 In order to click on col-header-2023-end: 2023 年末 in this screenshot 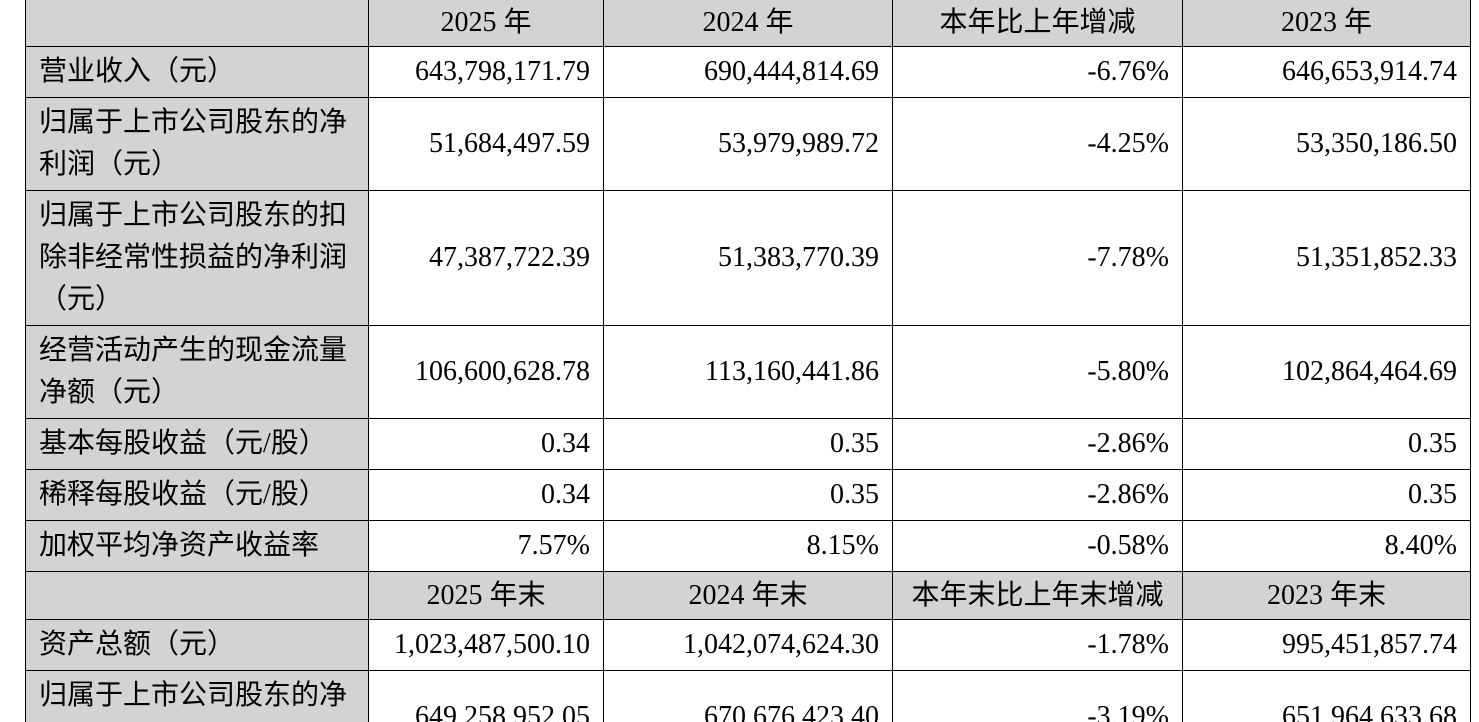, I will do `click(1326, 595)`.